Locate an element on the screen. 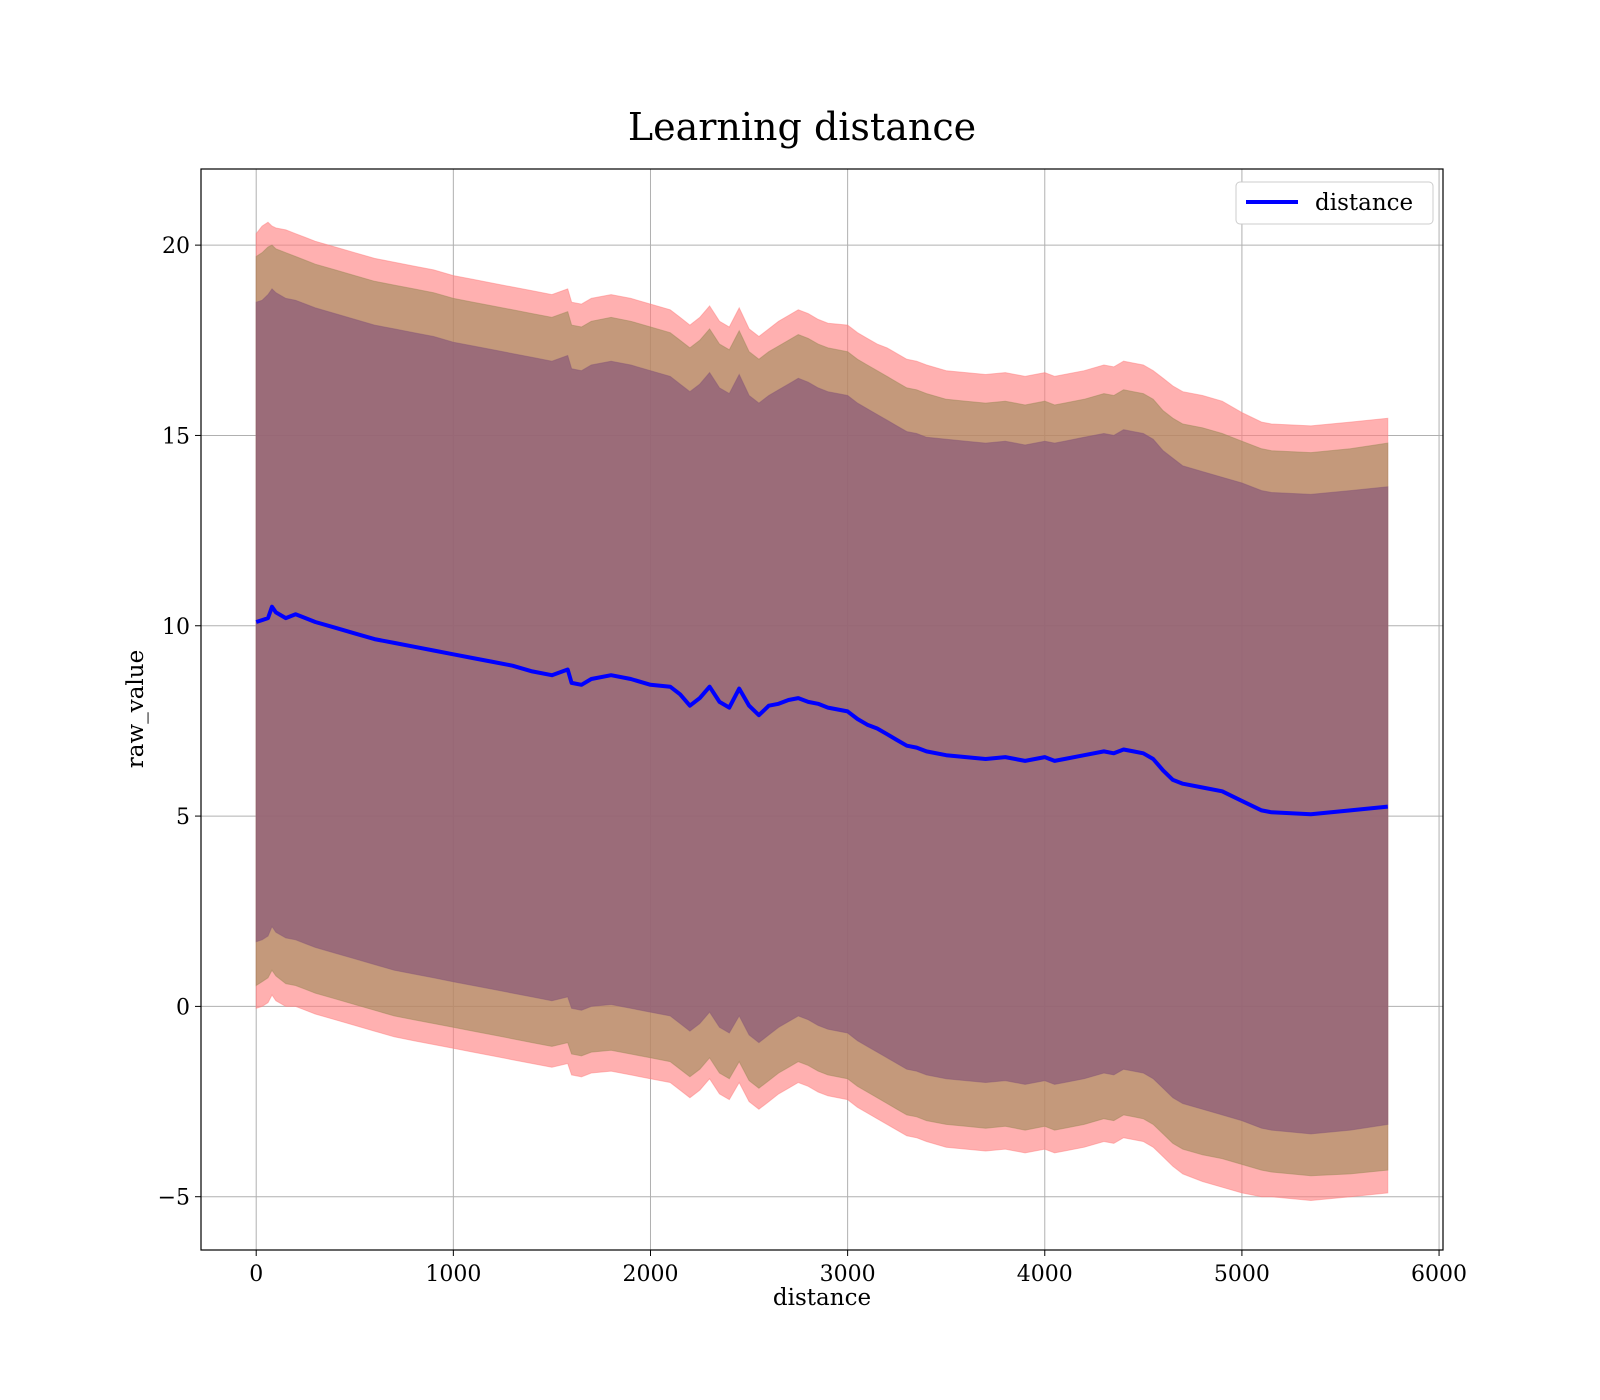 The height and width of the screenshot is (1400, 1600). y-tick-label: 15 is located at coordinates (176, 436).